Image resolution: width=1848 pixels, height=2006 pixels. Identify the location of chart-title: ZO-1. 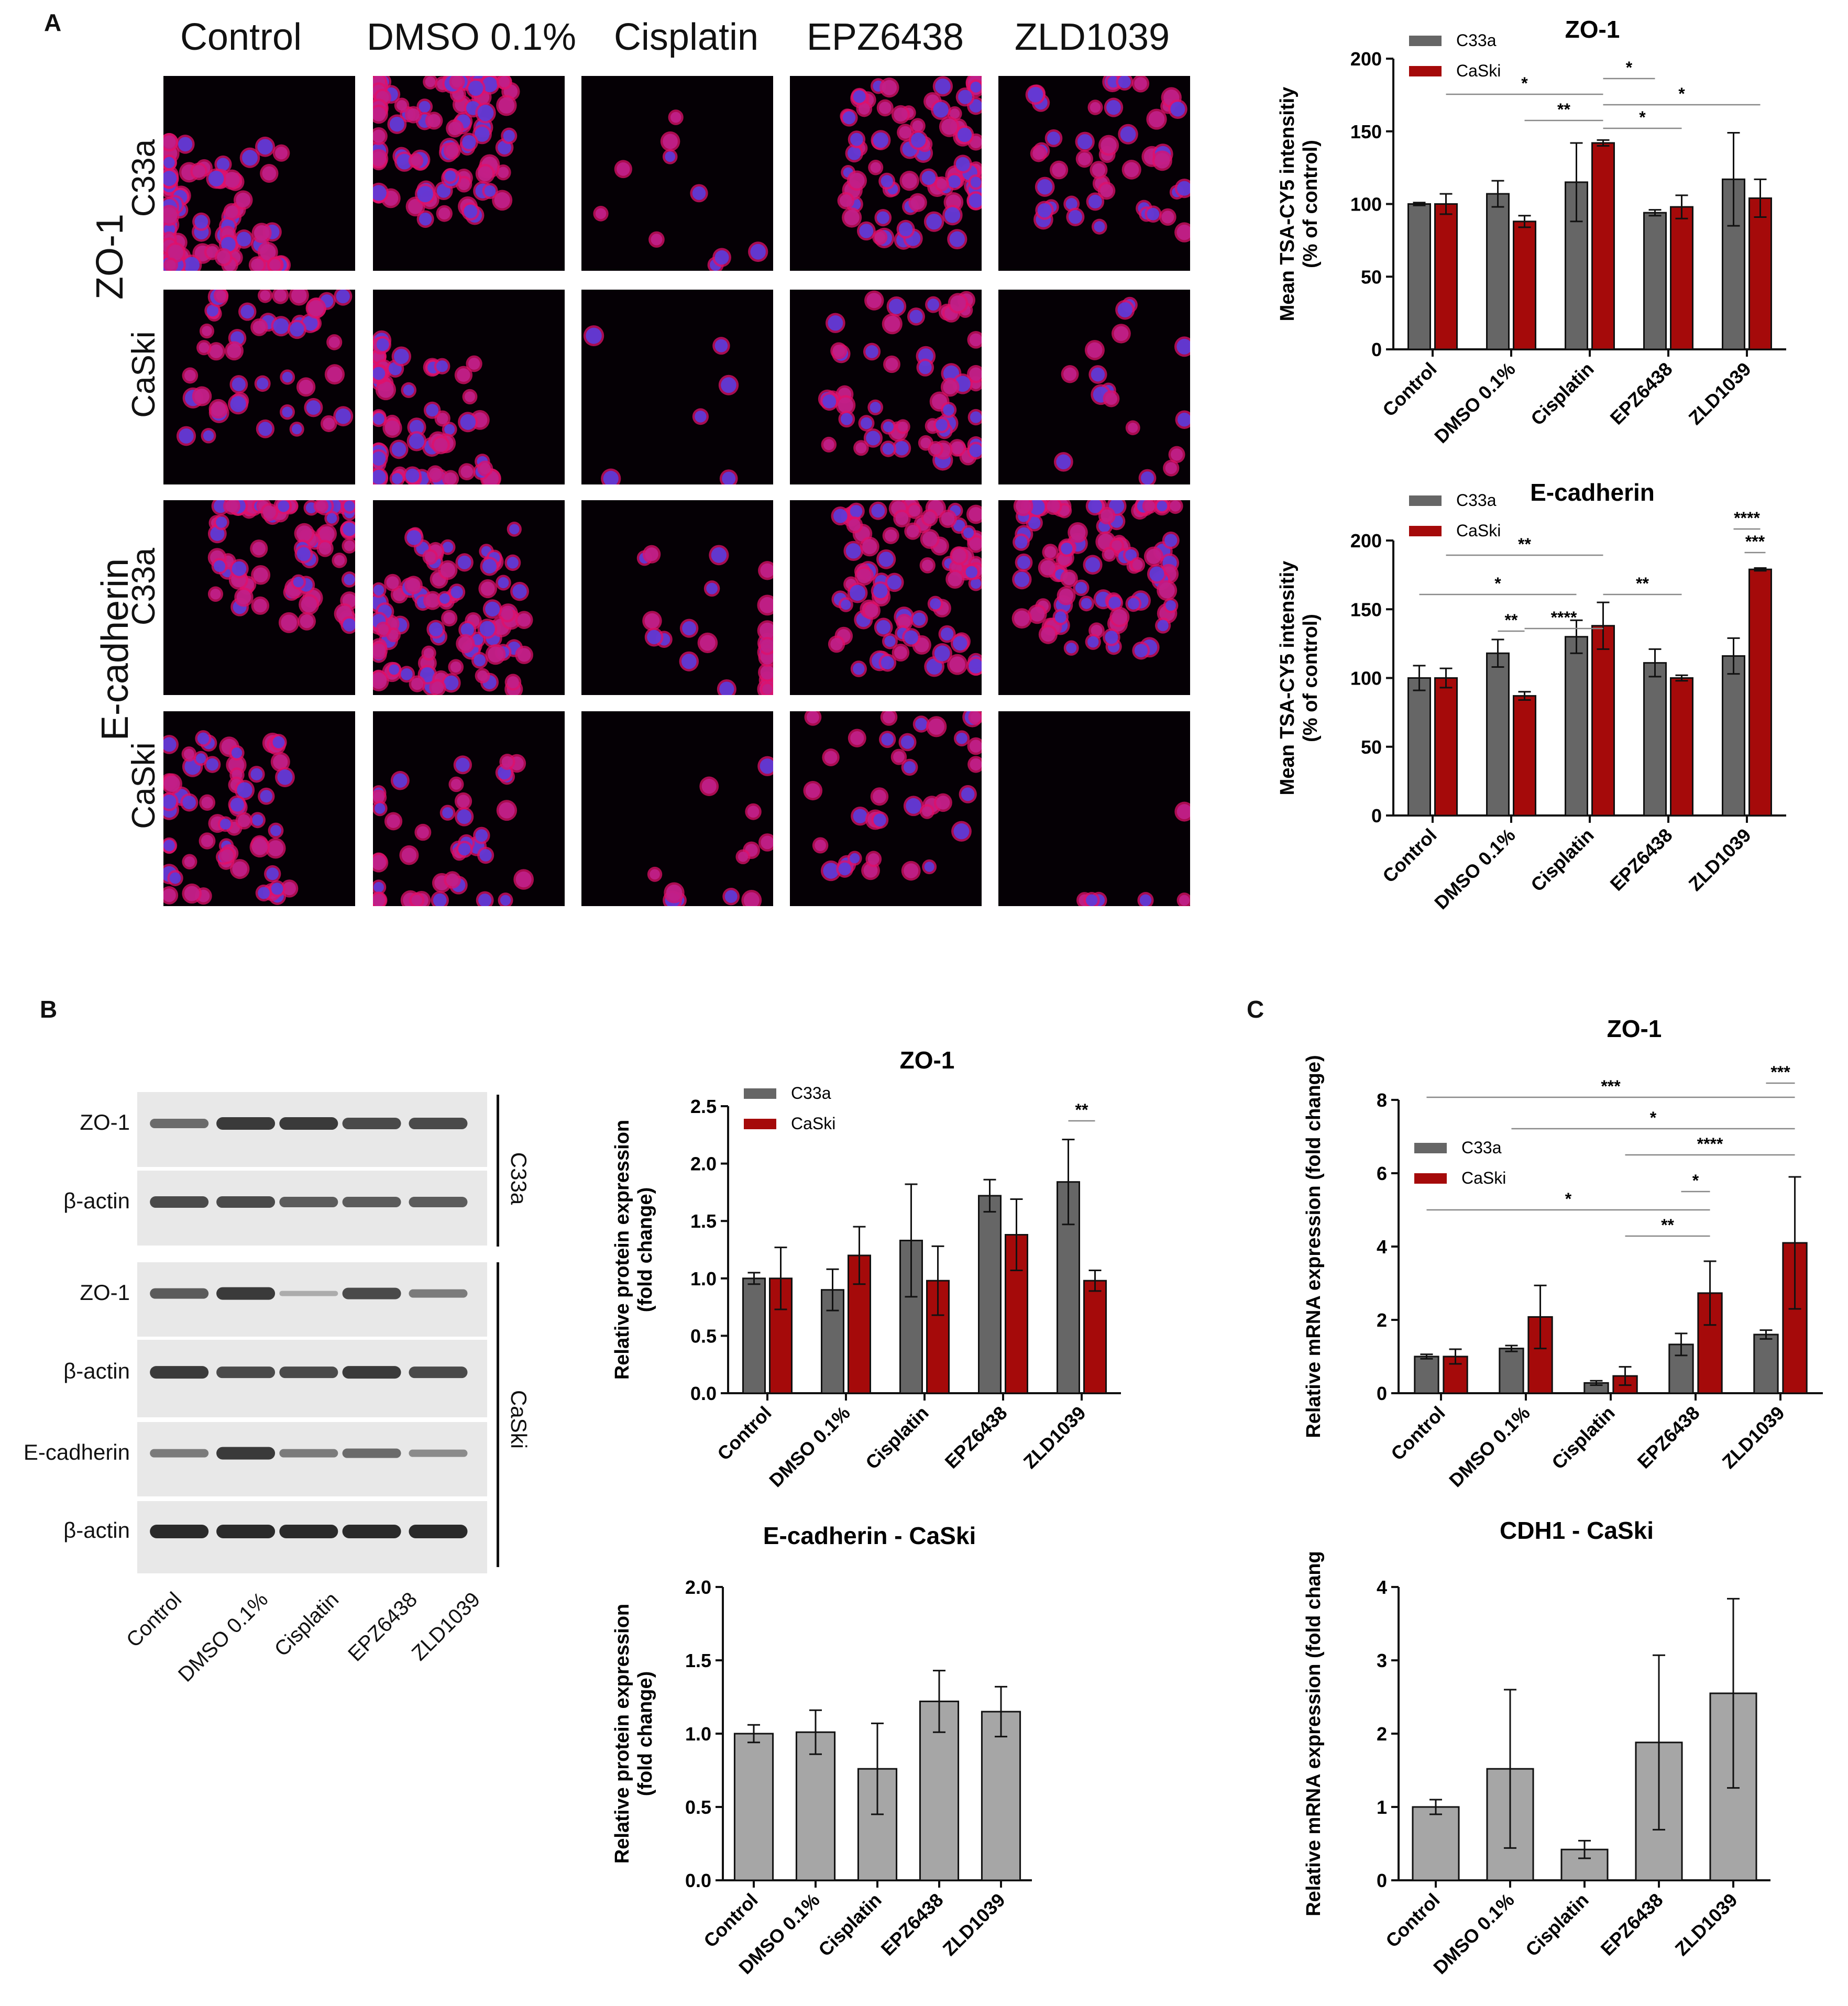
(1593, 30).